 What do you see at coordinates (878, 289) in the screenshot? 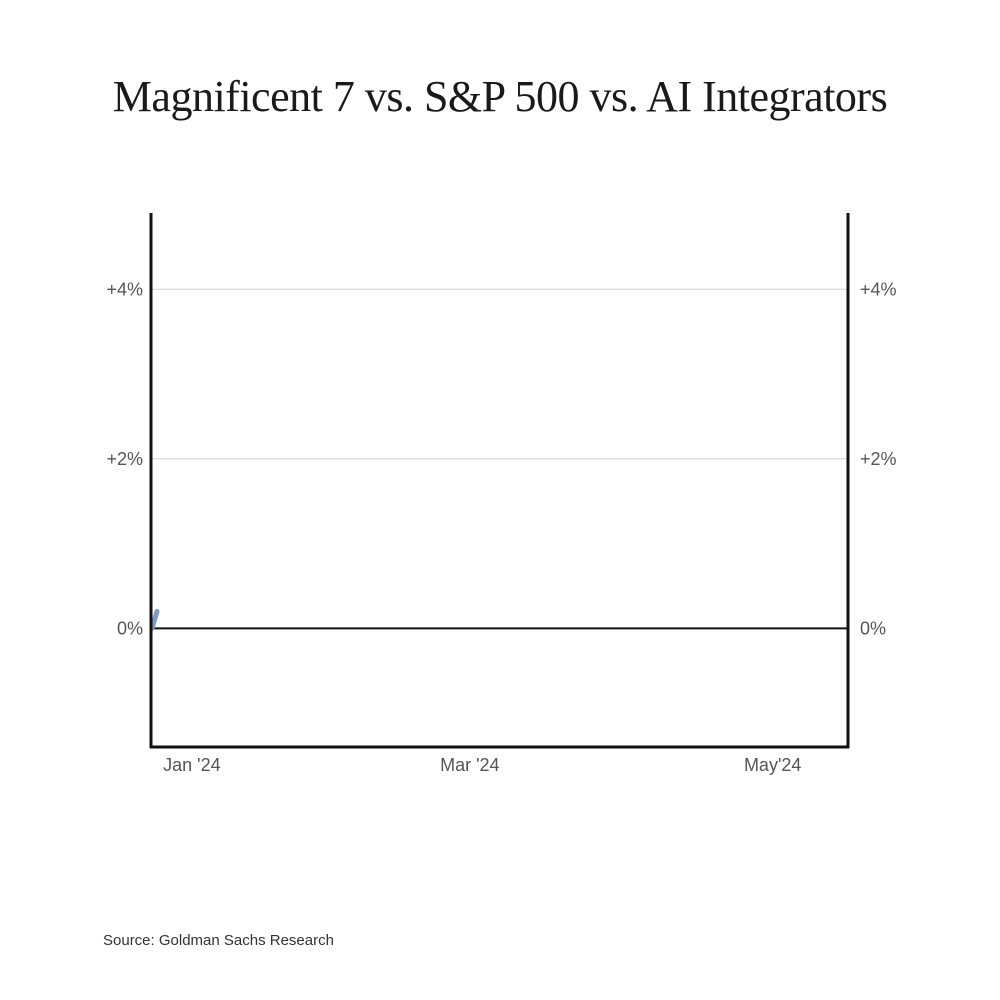
I see `y-tick-label-right: +4%` at bounding box center [878, 289].